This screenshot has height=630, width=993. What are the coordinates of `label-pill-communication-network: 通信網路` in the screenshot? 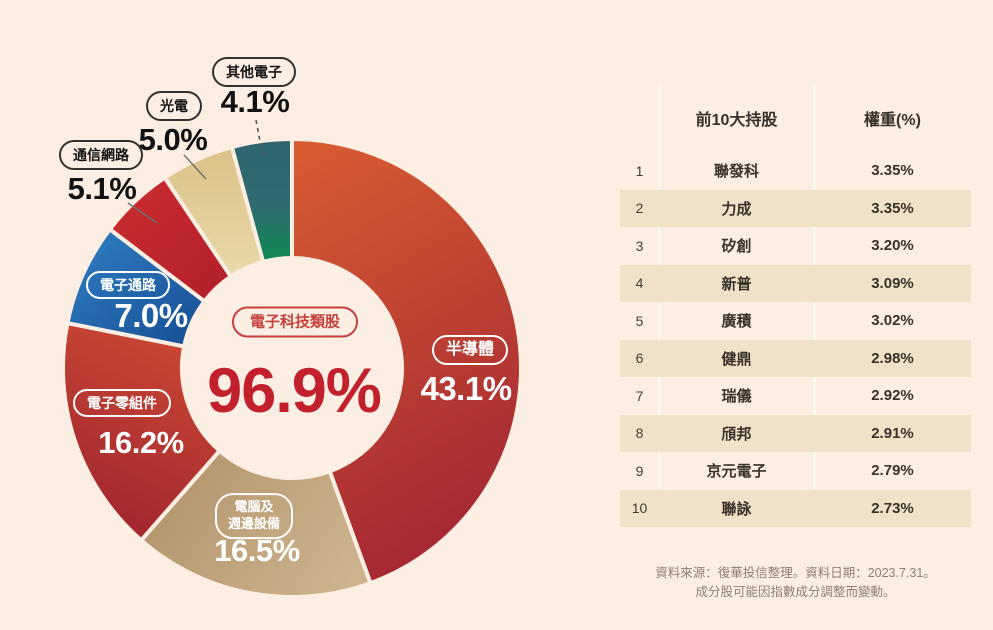 It's located at (101, 155).